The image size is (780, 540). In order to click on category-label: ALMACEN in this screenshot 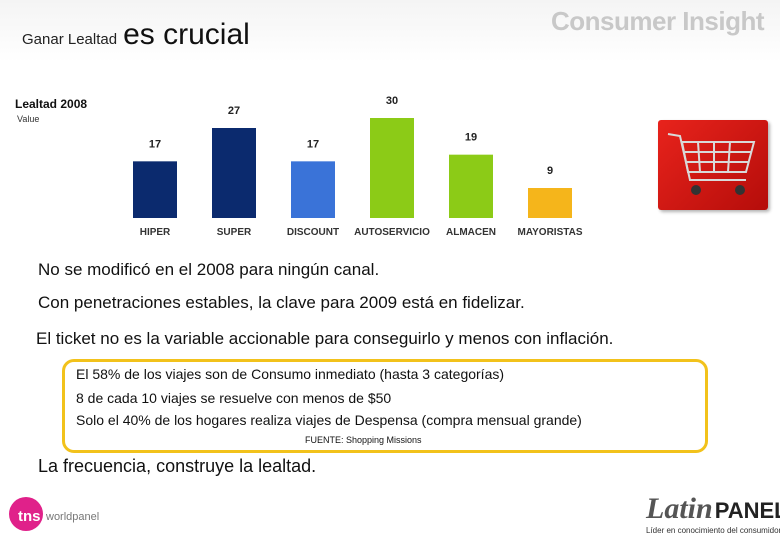, I will do `click(471, 232)`.